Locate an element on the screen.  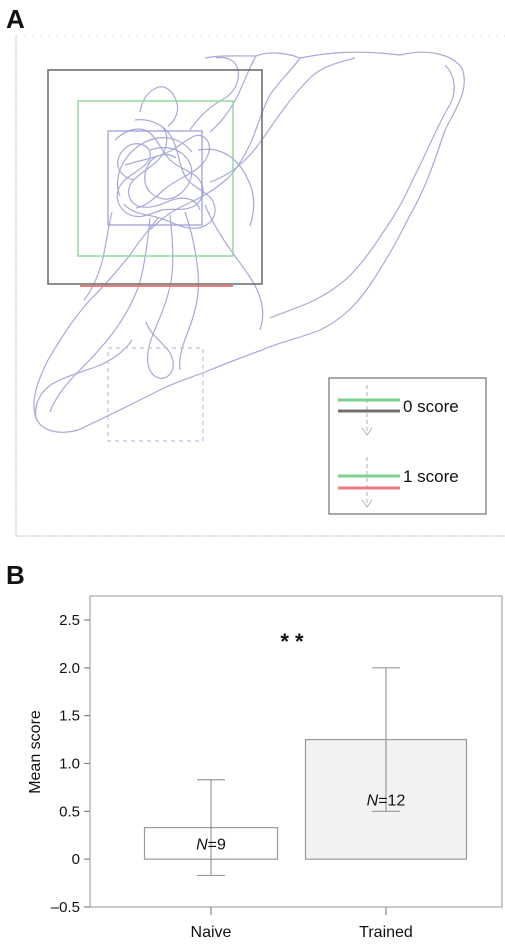
y-tick-label: 0 is located at coordinates (76, 859).